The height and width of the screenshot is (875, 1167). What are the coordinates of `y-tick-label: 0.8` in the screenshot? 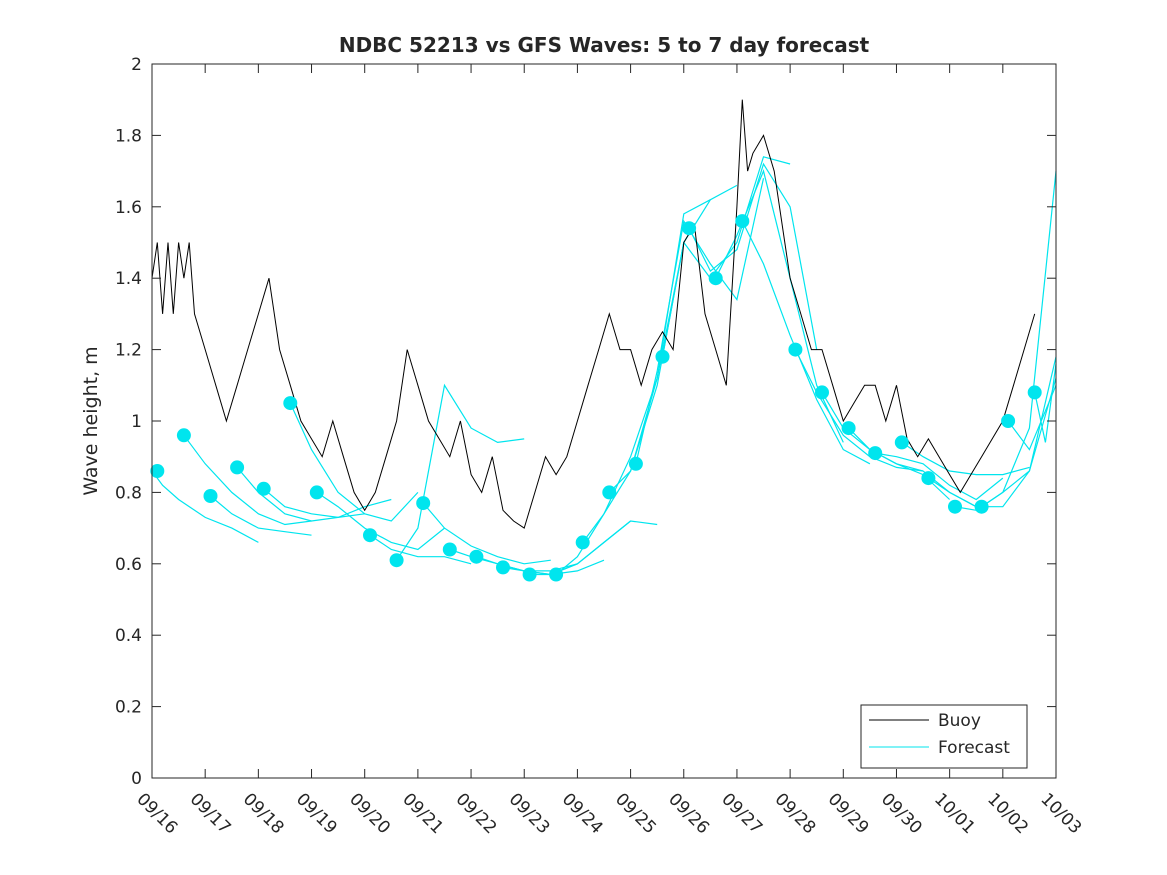 It's located at (128, 493).